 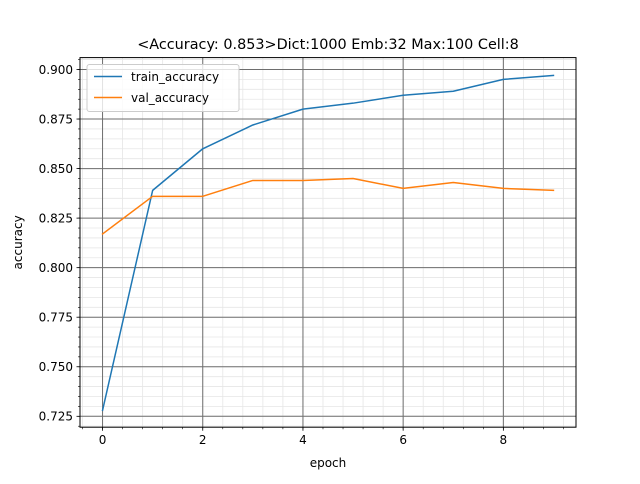 I want to click on y-tick-label: 0.775, so click(x=56, y=318).